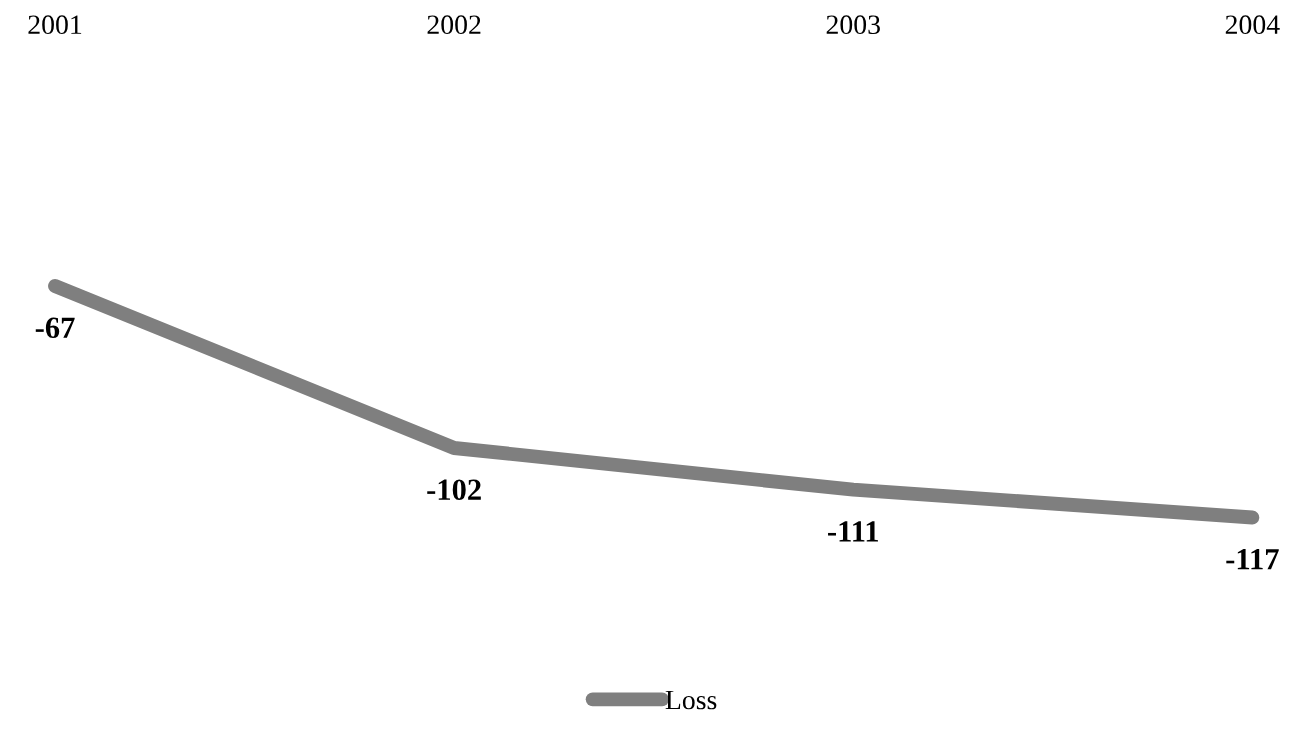 The height and width of the screenshot is (740, 1310). I want to click on x-tick-label: 2003, so click(853, 25).